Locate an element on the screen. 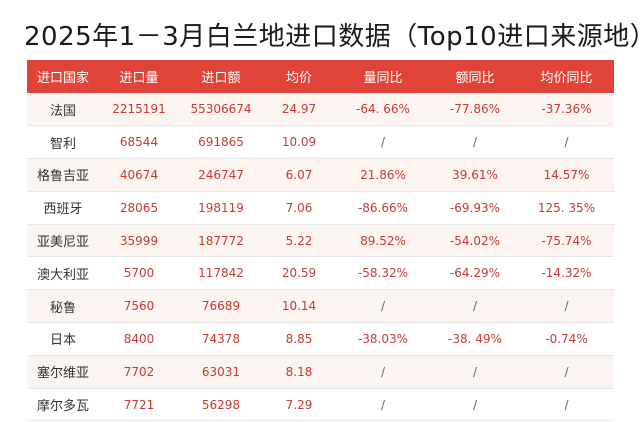  table-row: 日本 8400 74378 8.85 -38.03% -38. 49% -0.74% is located at coordinates (320, 339).